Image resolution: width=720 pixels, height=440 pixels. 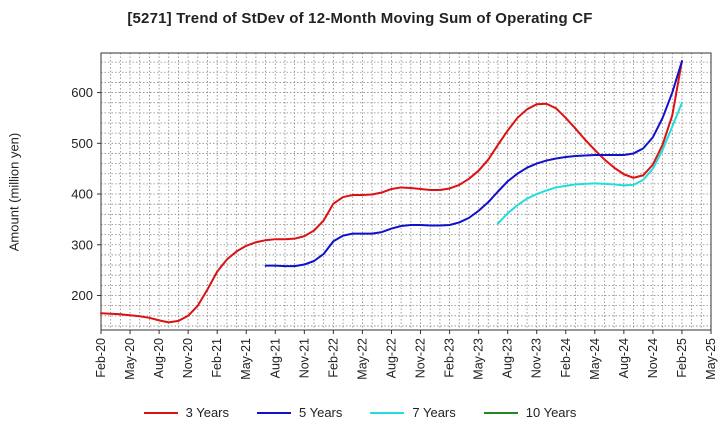 What do you see at coordinates (159, 358) in the screenshot?
I see `x-tick-label: Aug-20` at bounding box center [159, 358].